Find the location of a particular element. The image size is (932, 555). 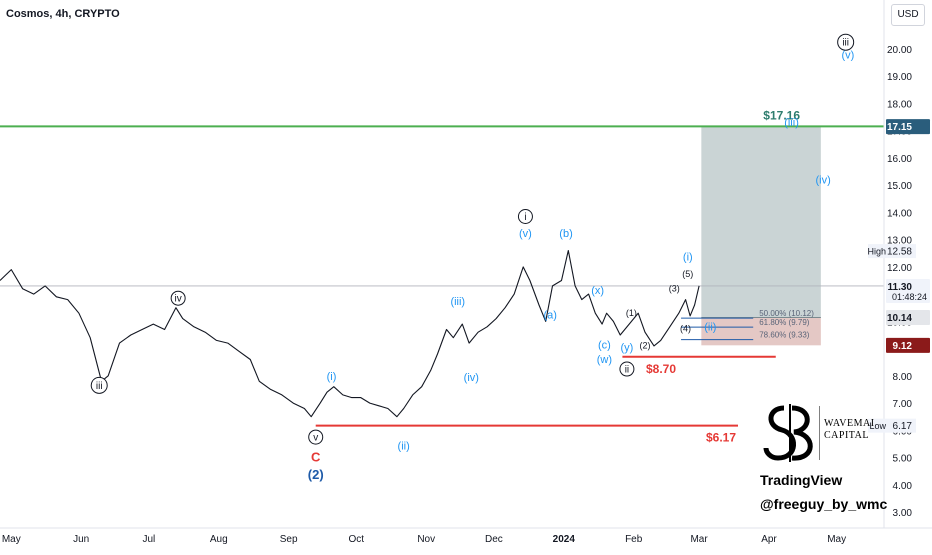

axis-badge-label-0: 17.15 is located at coordinates (899, 127).